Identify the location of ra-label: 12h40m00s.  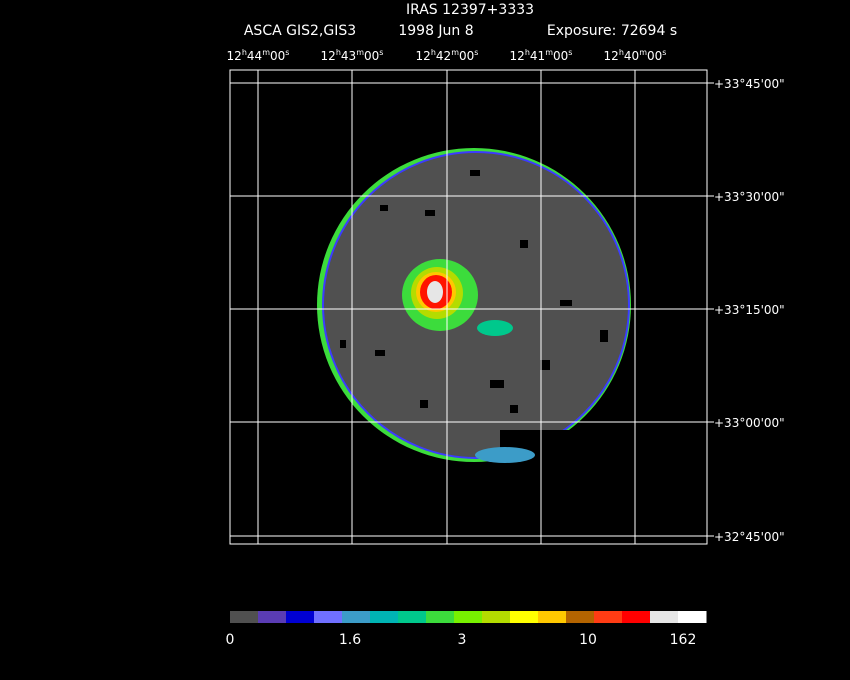
(635, 55).